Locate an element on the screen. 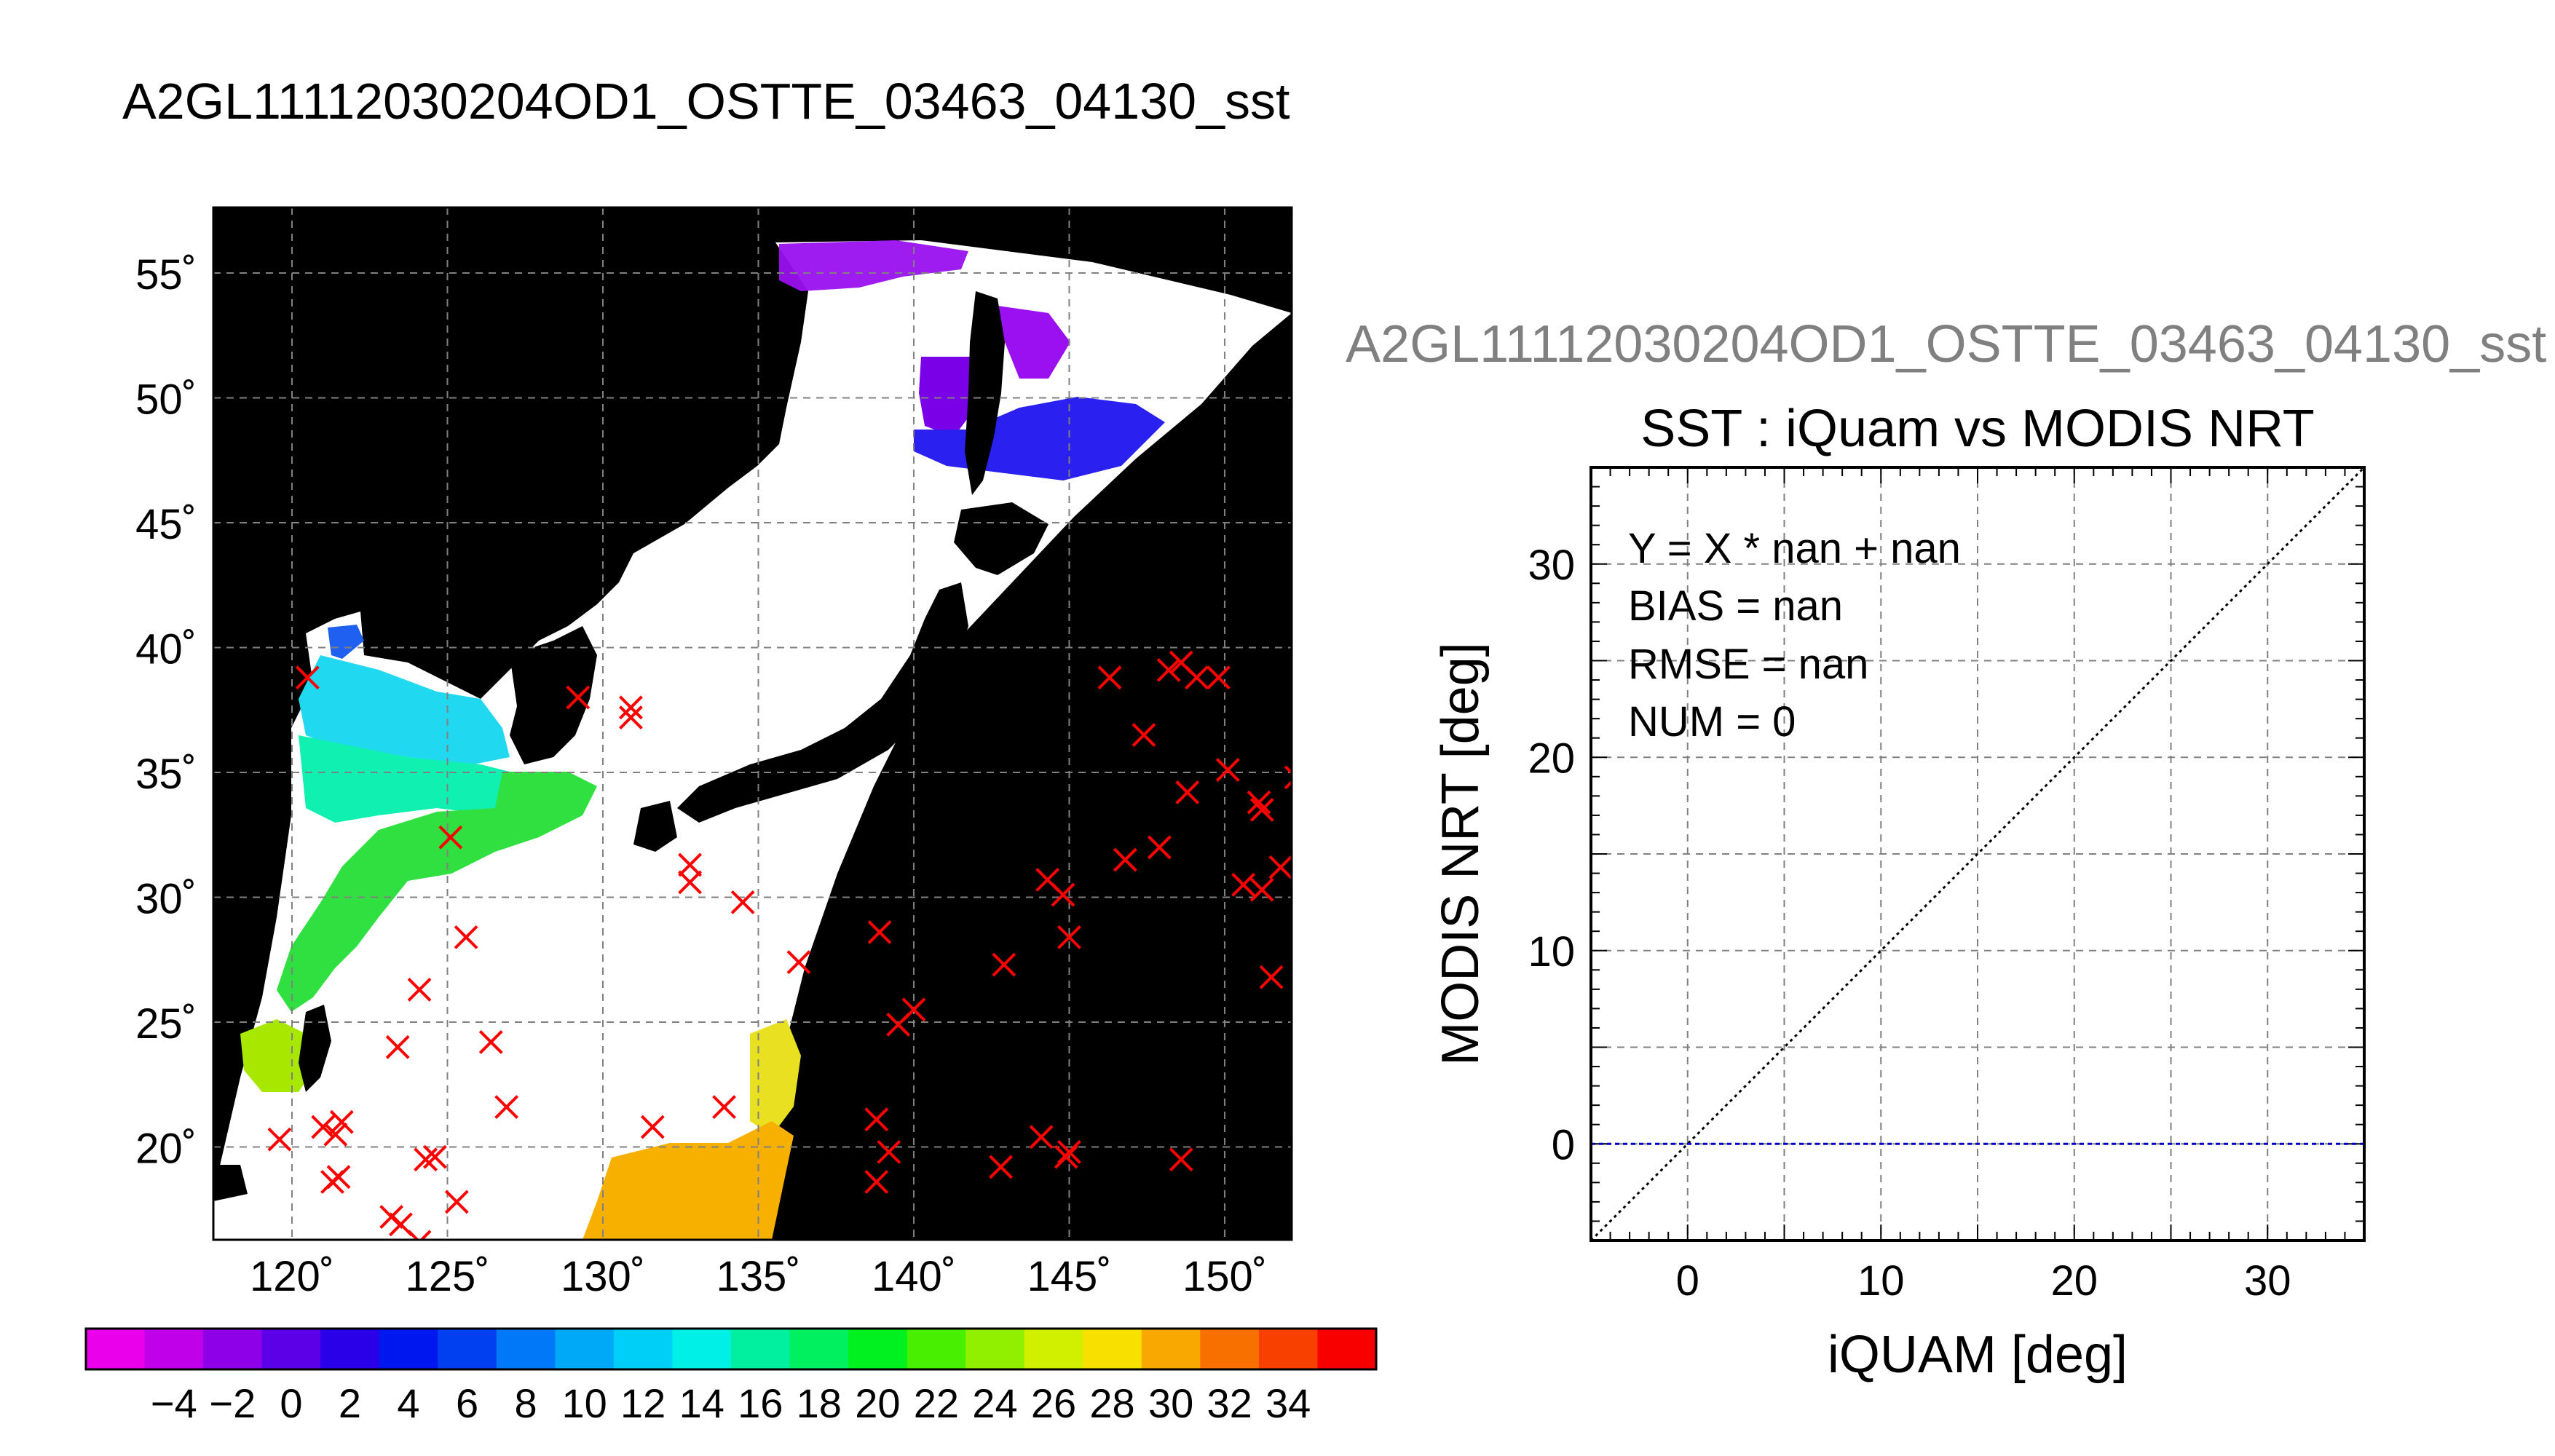 This screenshot has width=2555, height=1456. sst-yellow-sea-teal is located at coordinates (419, 779).